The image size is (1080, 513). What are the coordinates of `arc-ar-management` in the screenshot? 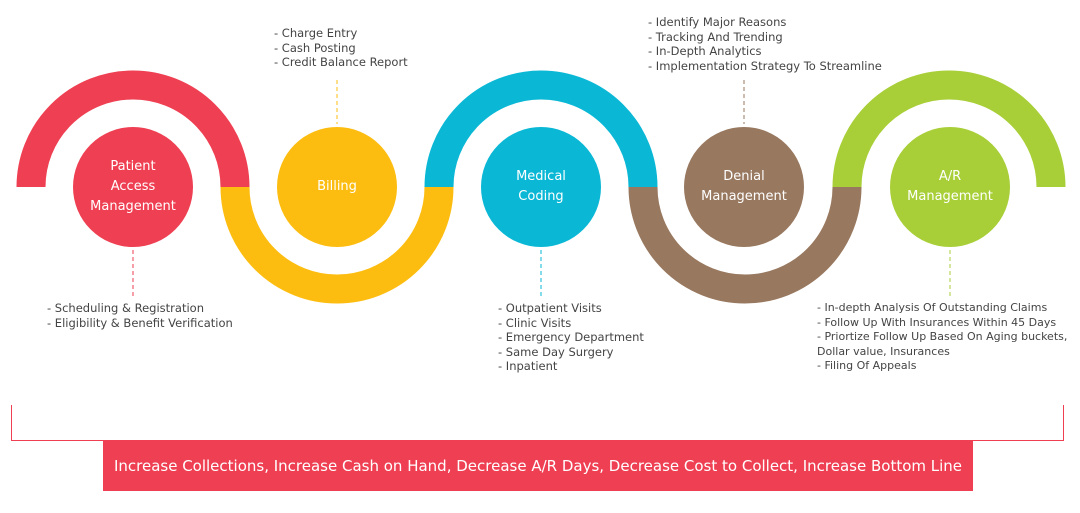 It's located at (949, 129).